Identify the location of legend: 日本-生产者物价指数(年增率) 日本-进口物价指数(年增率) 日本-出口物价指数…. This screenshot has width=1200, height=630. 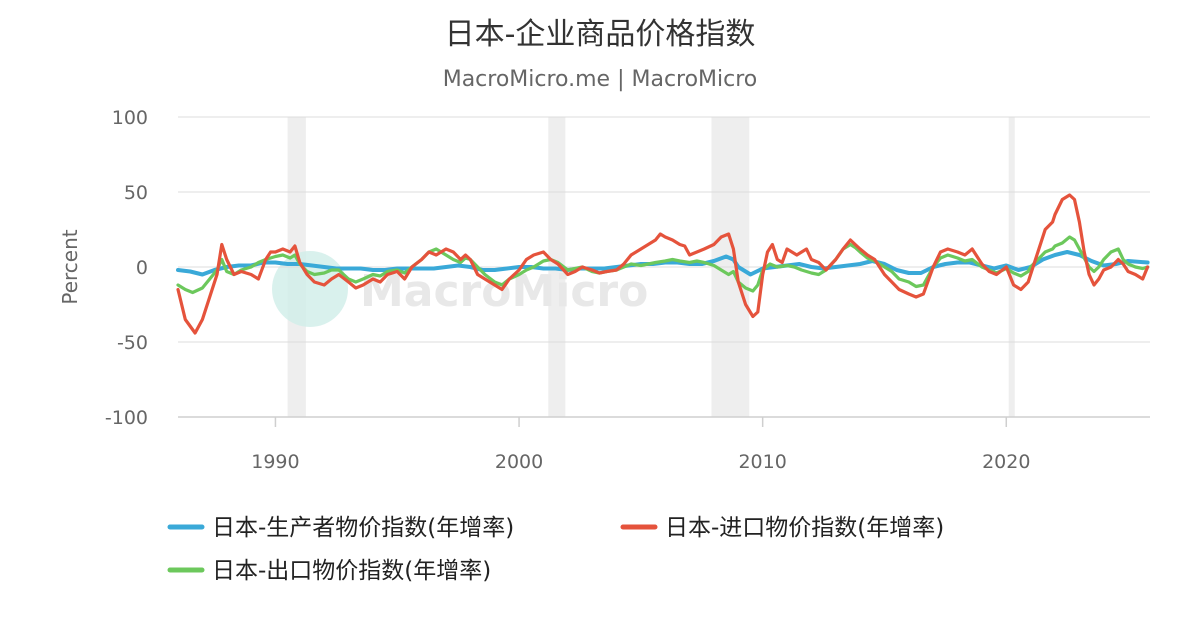
(555, 549).